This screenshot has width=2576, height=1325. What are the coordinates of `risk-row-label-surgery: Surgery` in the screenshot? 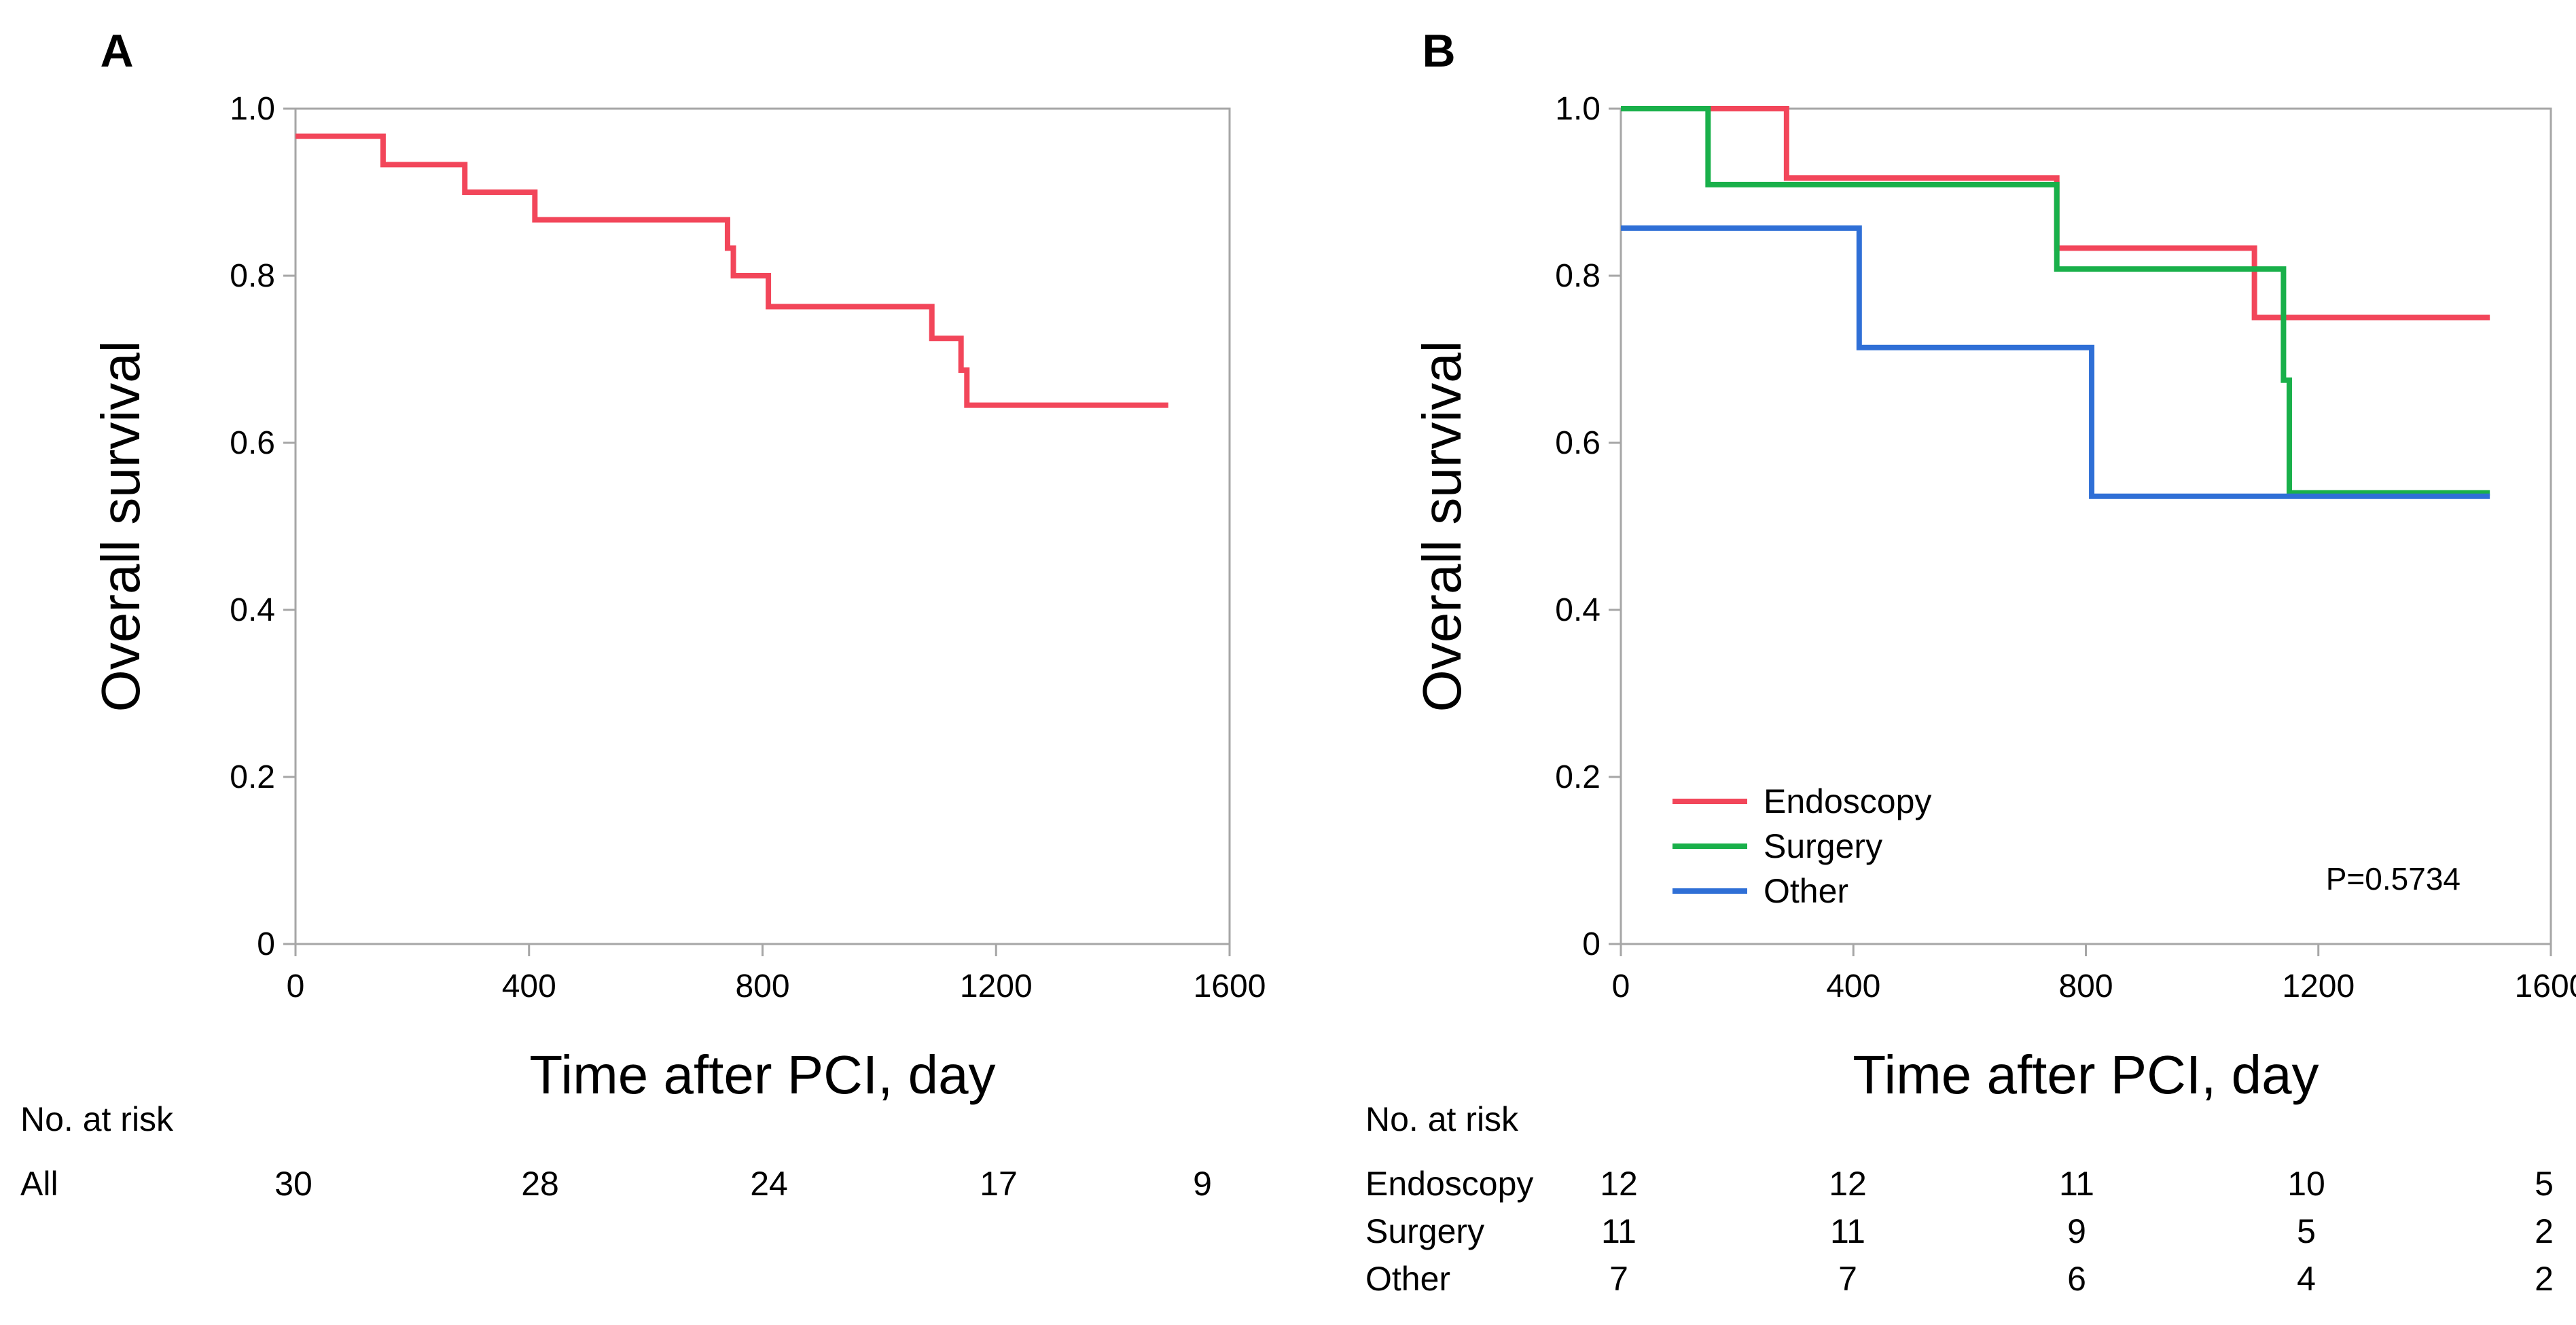 It's located at (1424, 1231).